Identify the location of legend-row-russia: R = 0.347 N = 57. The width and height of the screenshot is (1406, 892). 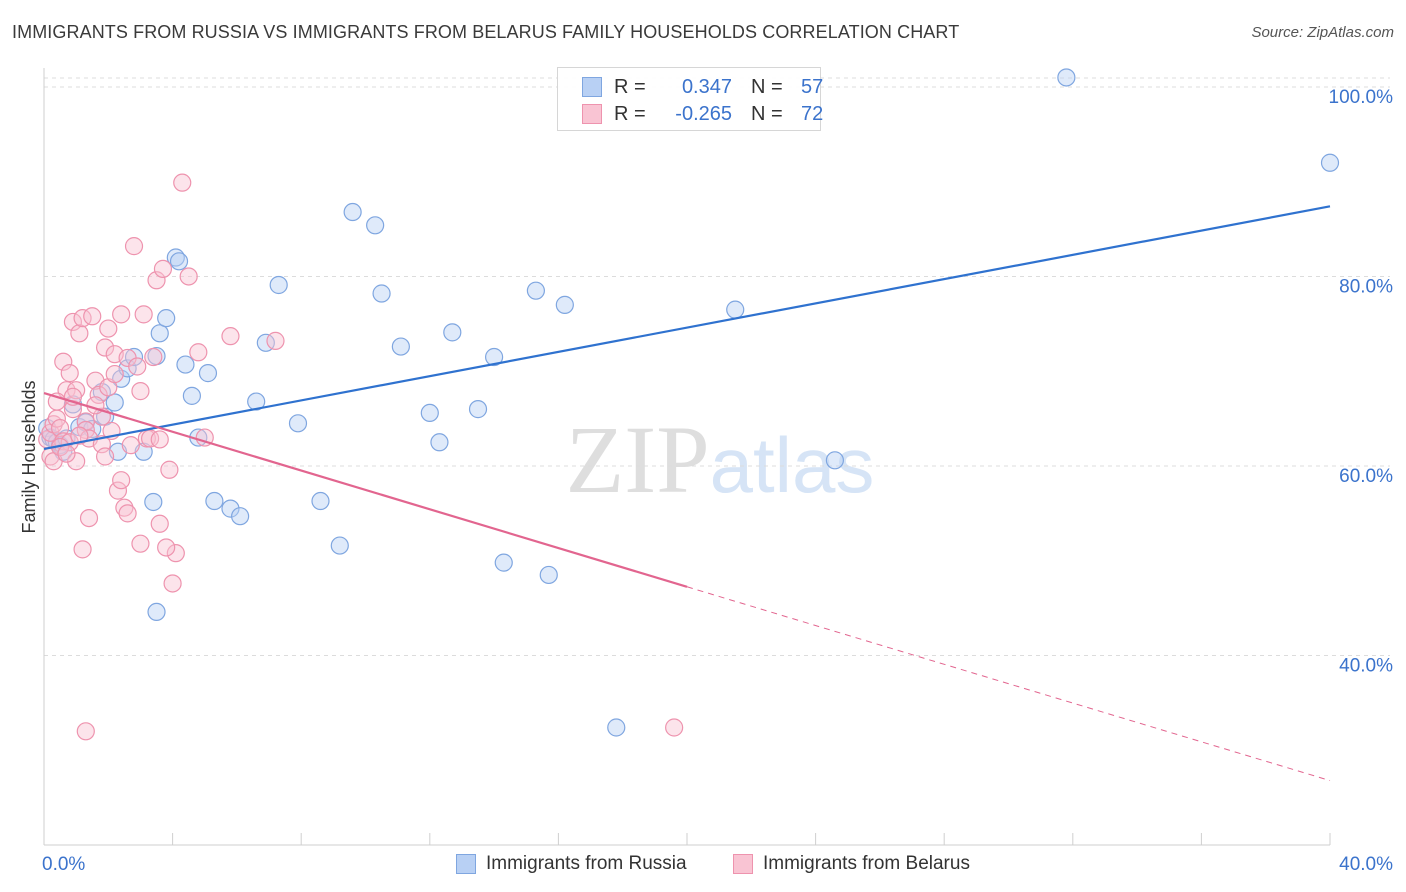
(702, 87).